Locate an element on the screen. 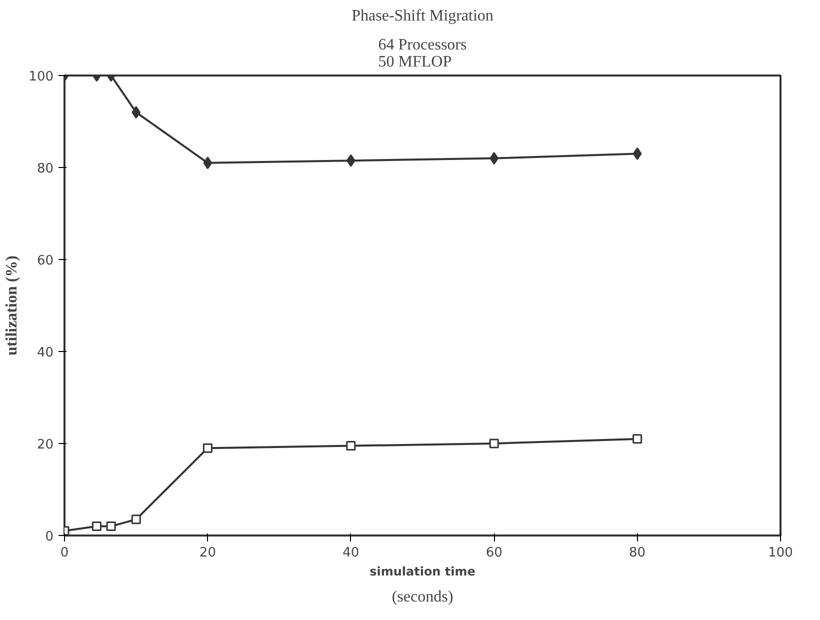  x-tick-label: 100 is located at coordinates (780, 553).